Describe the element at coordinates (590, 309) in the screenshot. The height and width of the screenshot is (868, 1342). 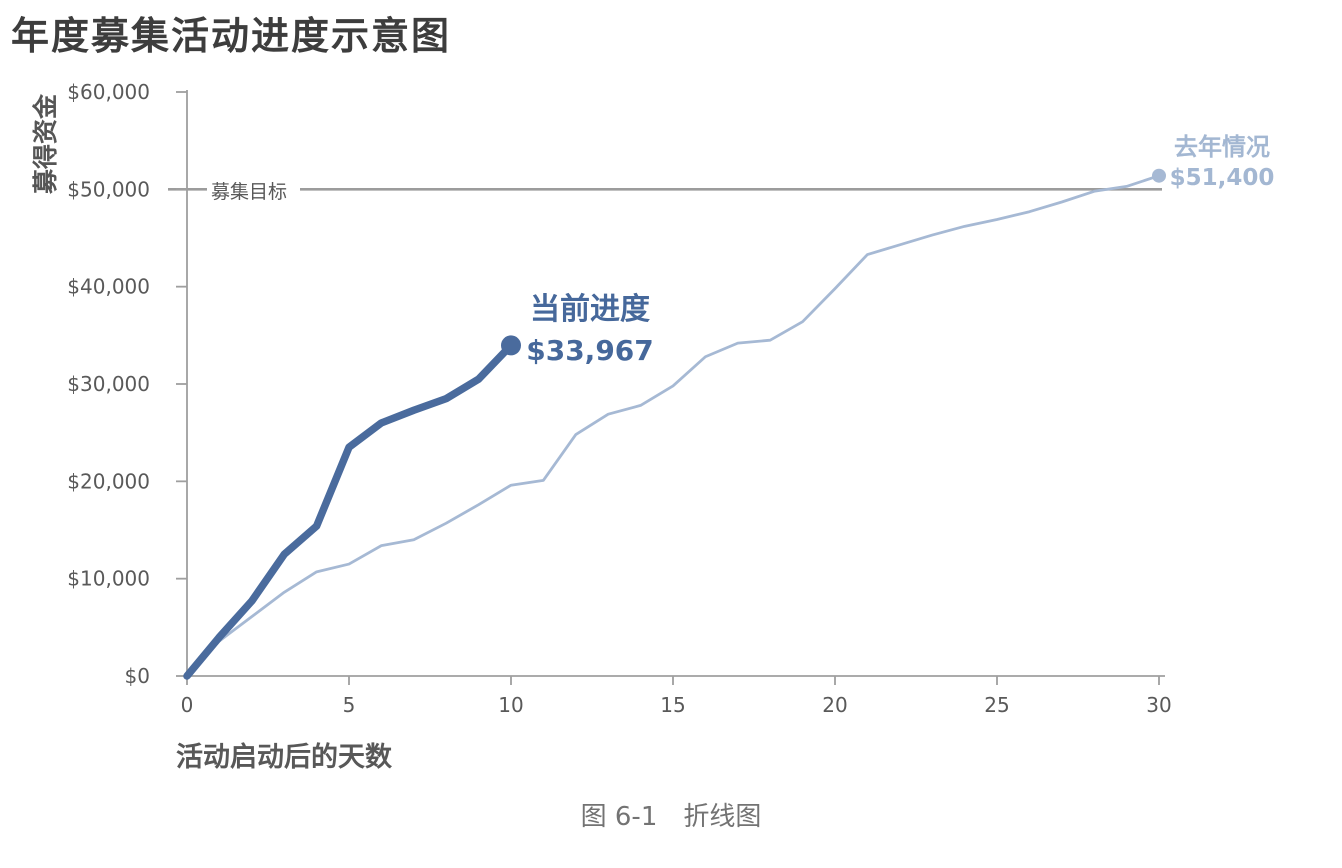
I see `current-progress-label: 当前进度` at that location.